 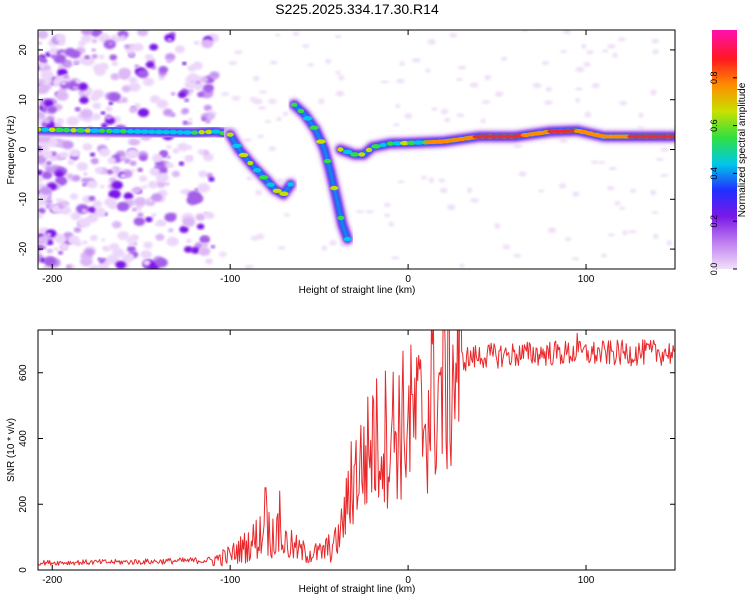 I want to click on x-tick-label: 0, so click(x=408, y=279).